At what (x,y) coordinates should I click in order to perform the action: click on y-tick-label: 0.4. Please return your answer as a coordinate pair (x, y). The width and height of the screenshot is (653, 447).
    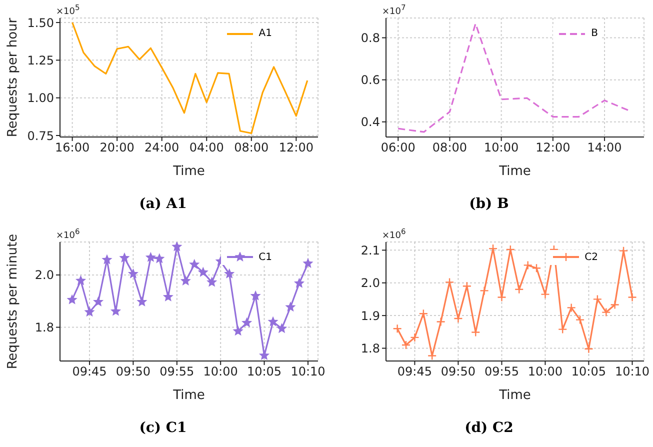
    Looking at the image, I should click on (370, 122).